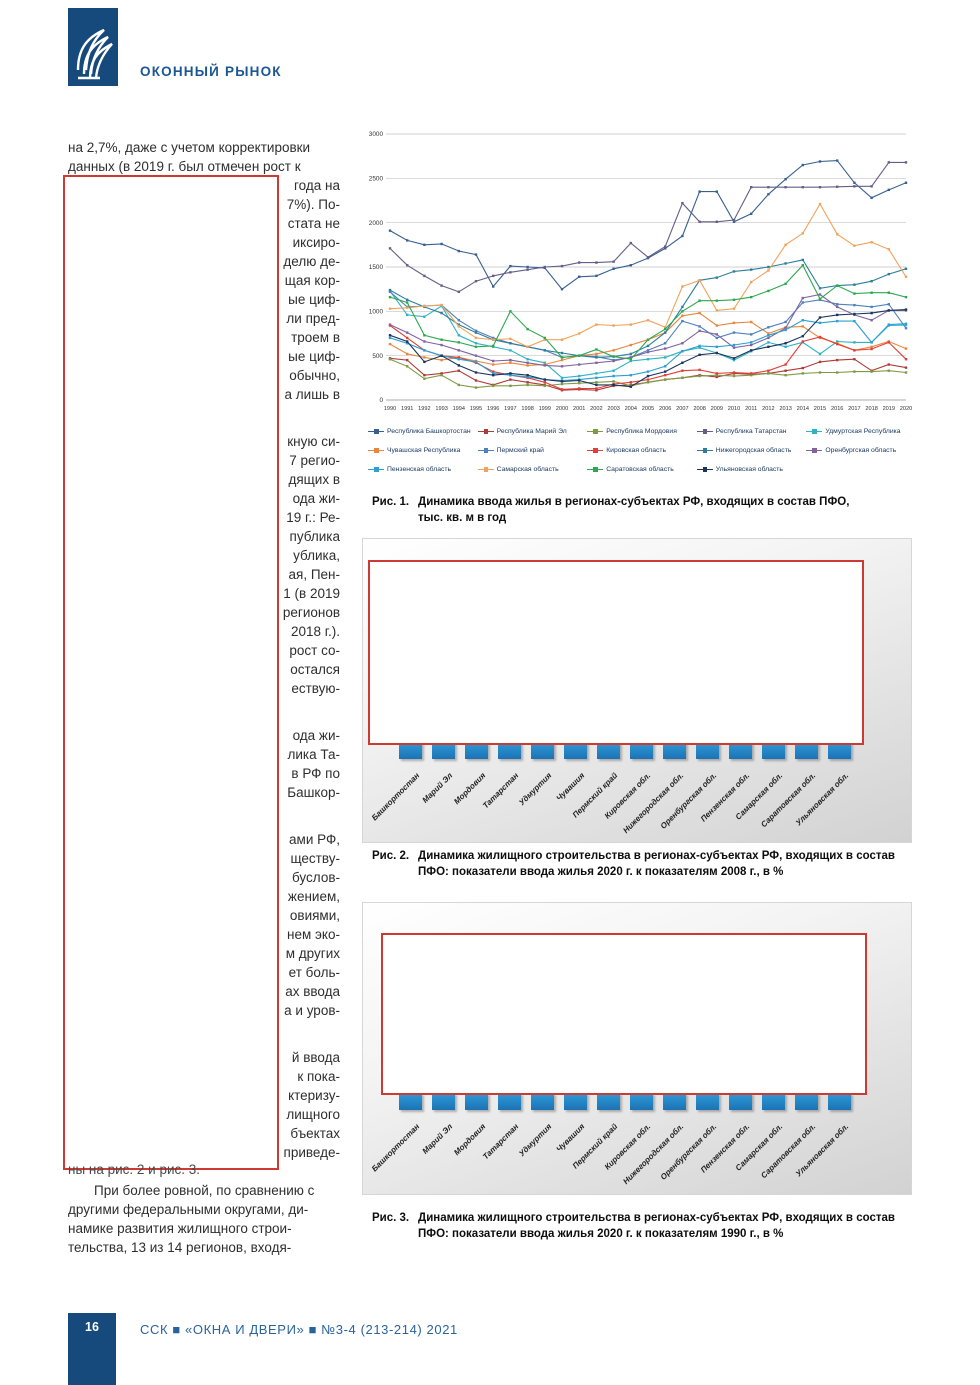  What do you see at coordinates (613, 409) in the screenshot?
I see `x-axis-tick-label: 2003` at bounding box center [613, 409].